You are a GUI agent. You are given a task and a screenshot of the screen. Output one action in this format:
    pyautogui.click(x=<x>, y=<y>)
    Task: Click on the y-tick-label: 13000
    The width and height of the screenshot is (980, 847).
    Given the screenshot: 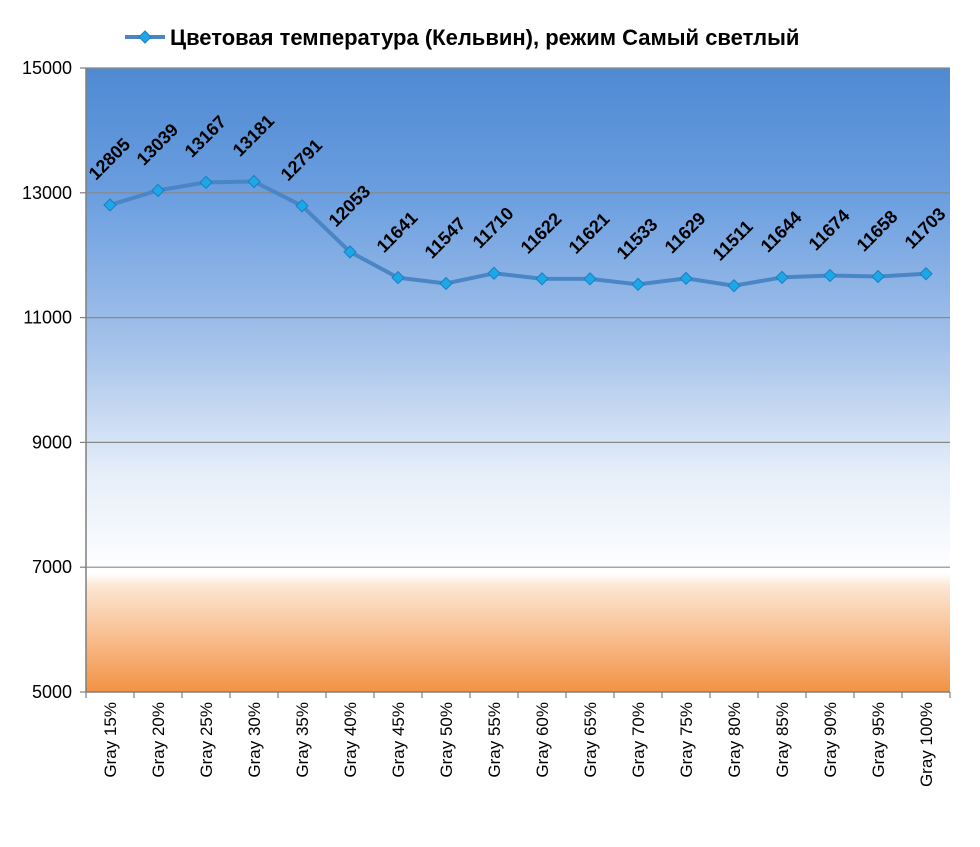 What is the action you would take?
    pyautogui.click(x=47, y=193)
    